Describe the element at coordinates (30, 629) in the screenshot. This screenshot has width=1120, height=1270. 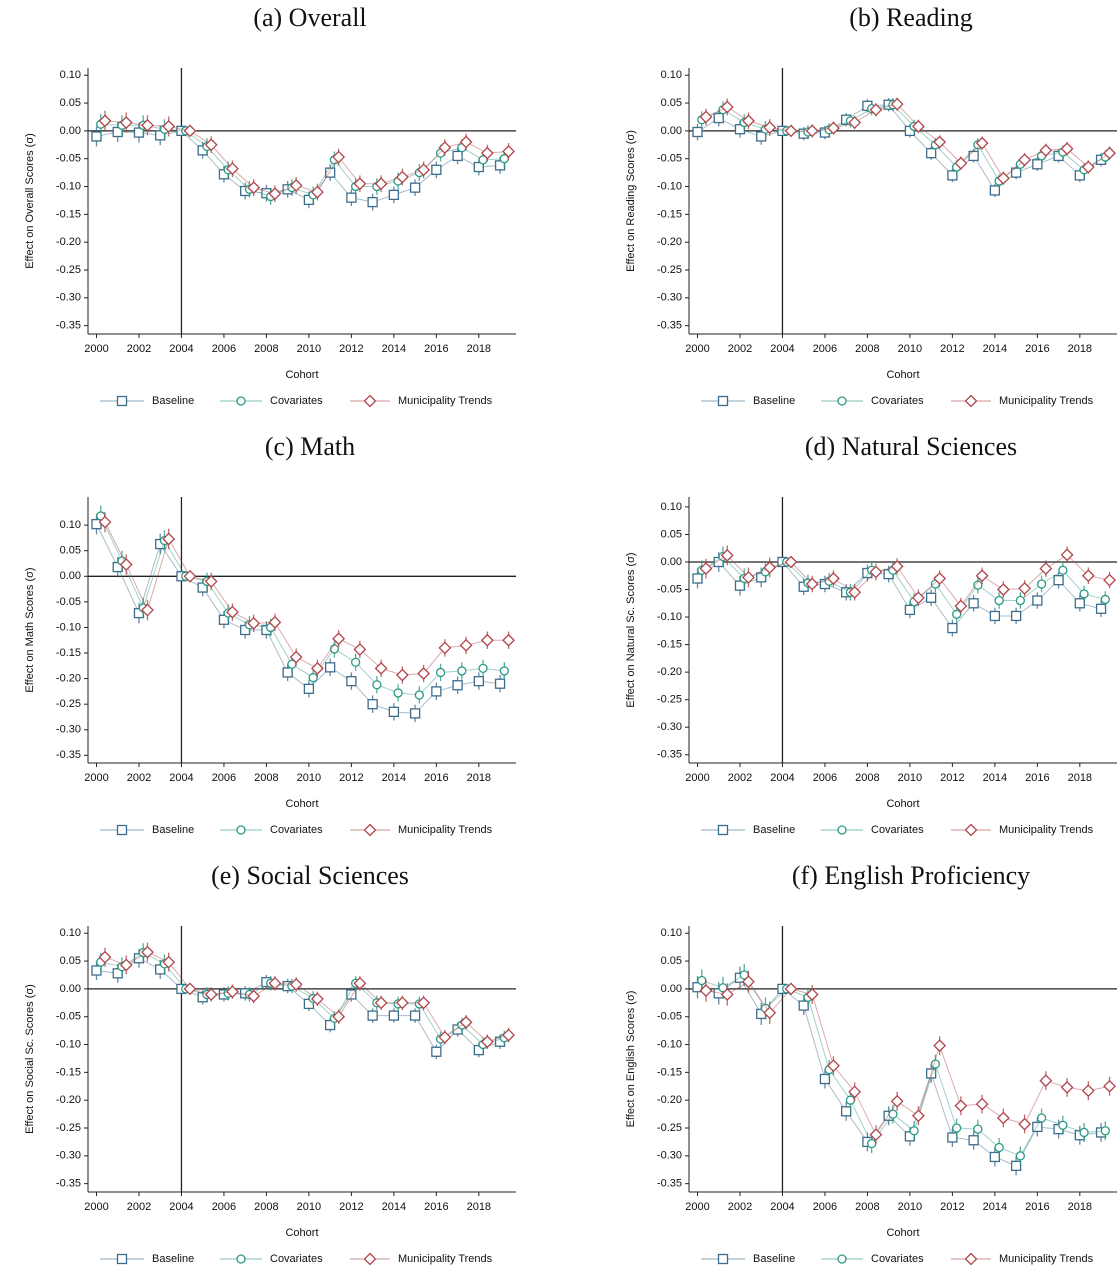
I see `y-axis-label: Effect on Math Scores (σ)` at that location.